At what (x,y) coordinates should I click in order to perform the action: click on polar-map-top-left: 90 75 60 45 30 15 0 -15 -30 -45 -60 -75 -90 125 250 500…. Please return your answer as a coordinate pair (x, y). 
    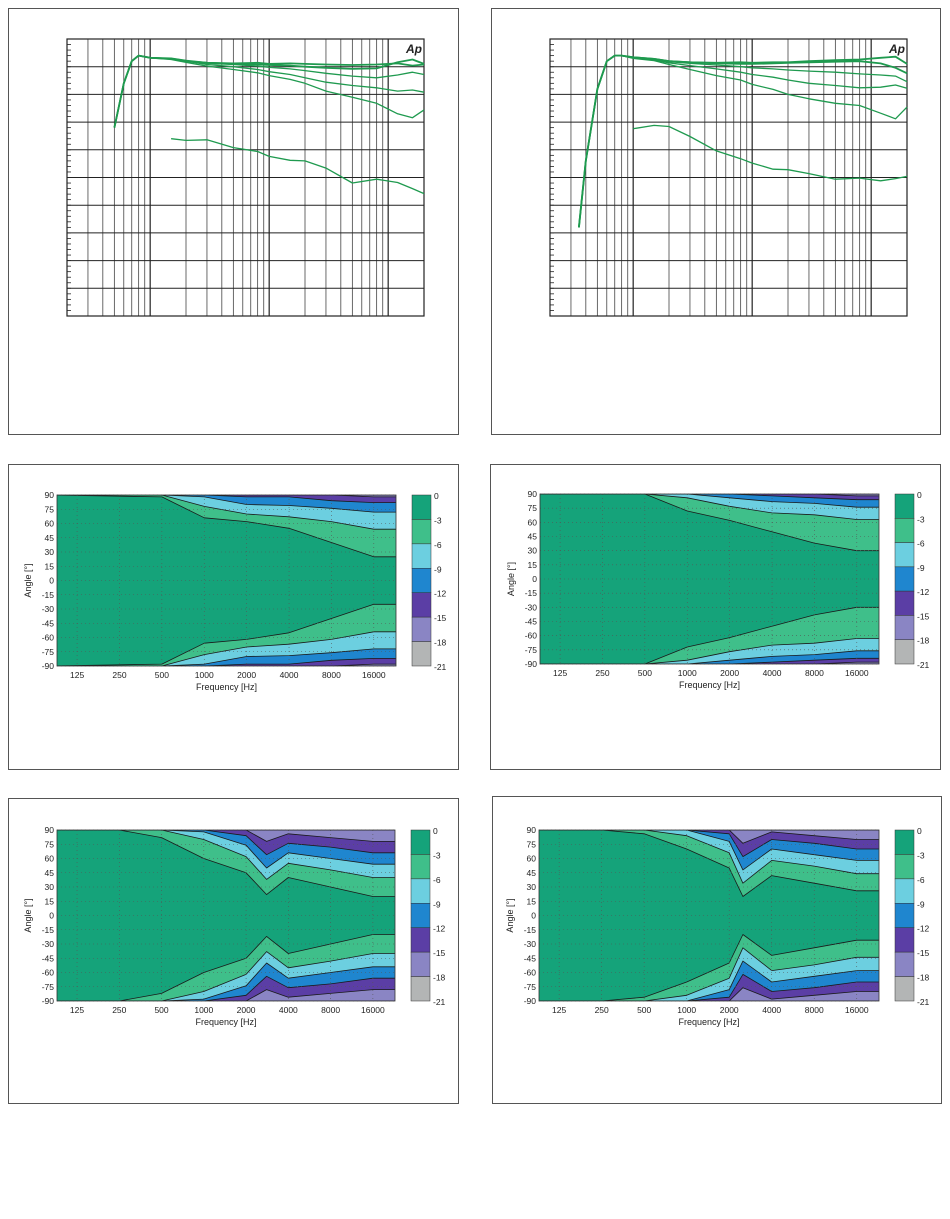
    Looking at the image, I should click on (233, 617).